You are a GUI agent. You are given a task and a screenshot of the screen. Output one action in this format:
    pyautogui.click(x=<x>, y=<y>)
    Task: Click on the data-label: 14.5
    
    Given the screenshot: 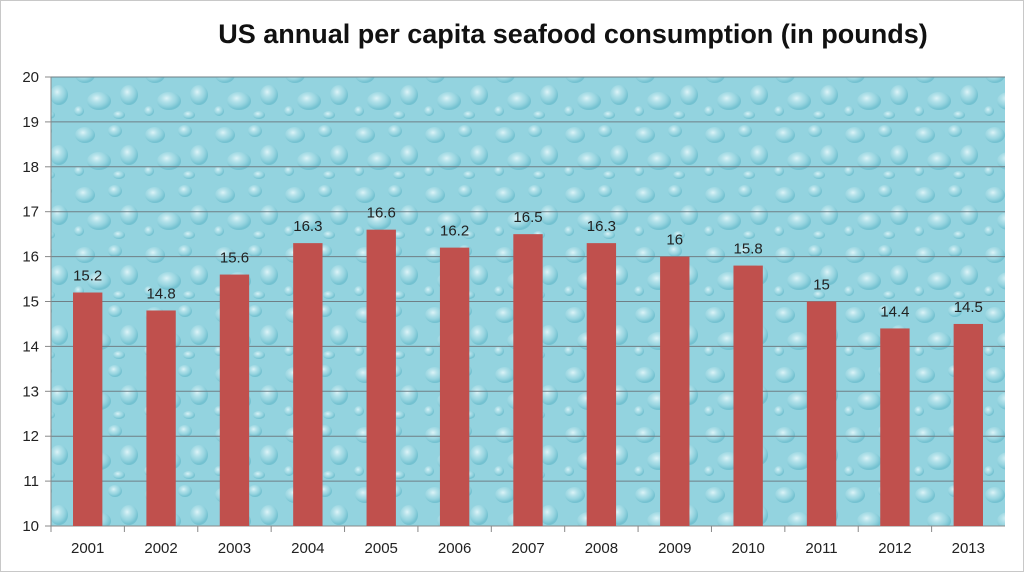 What is the action you would take?
    pyautogui.click(x=968, y=307)
    